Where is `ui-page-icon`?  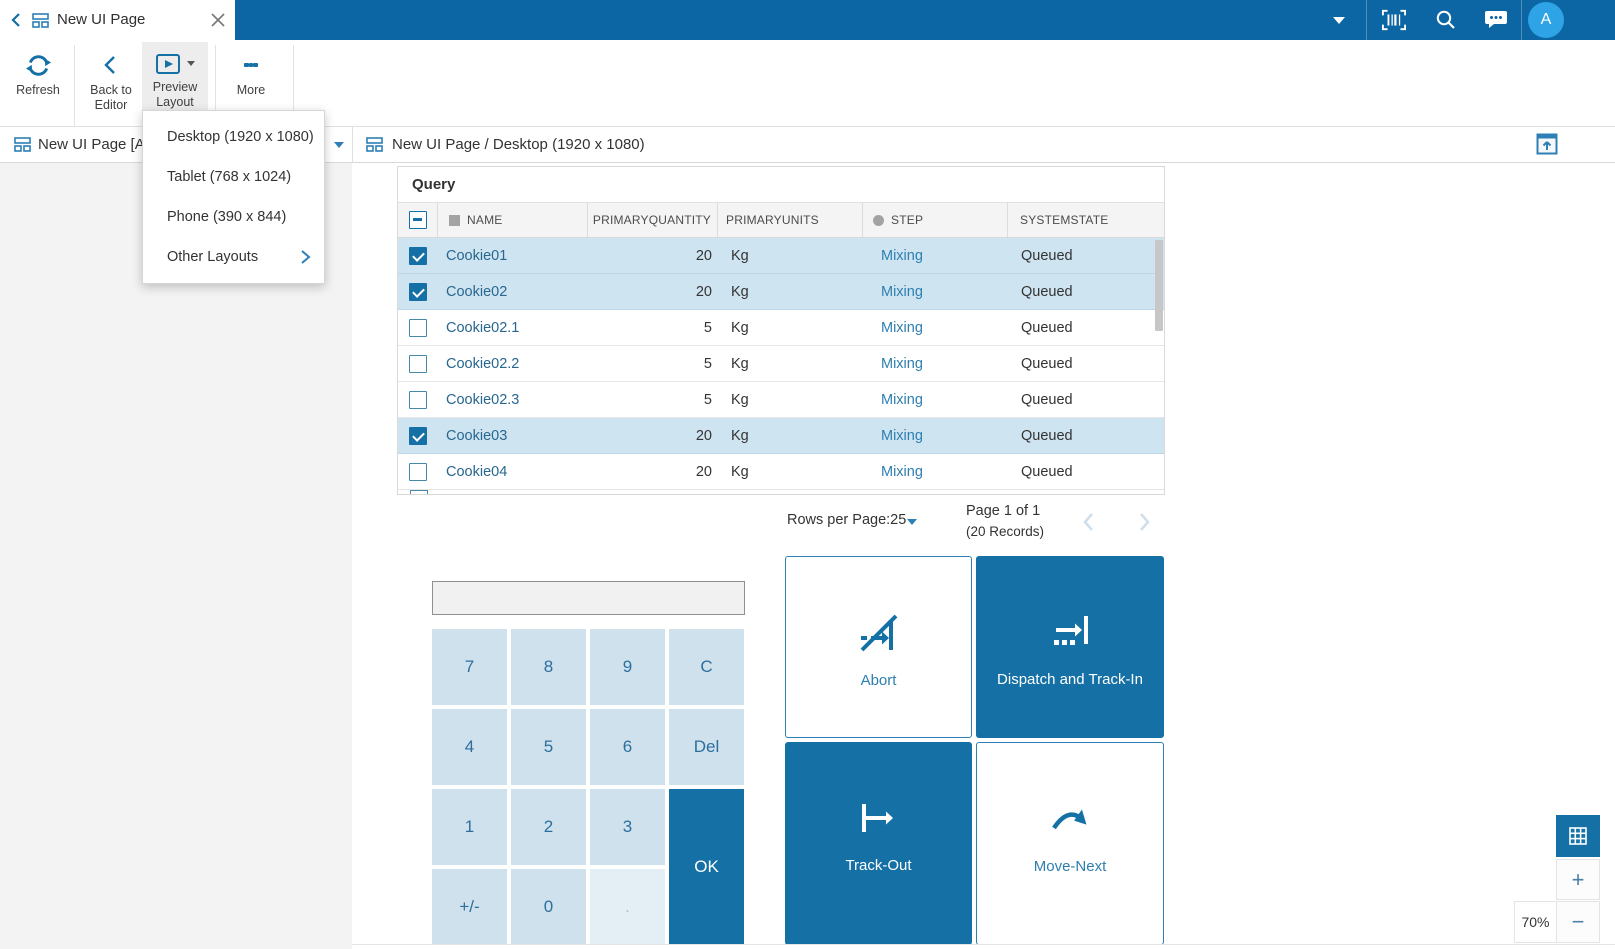 ui-page-icon is located at coordinates (22, 144).